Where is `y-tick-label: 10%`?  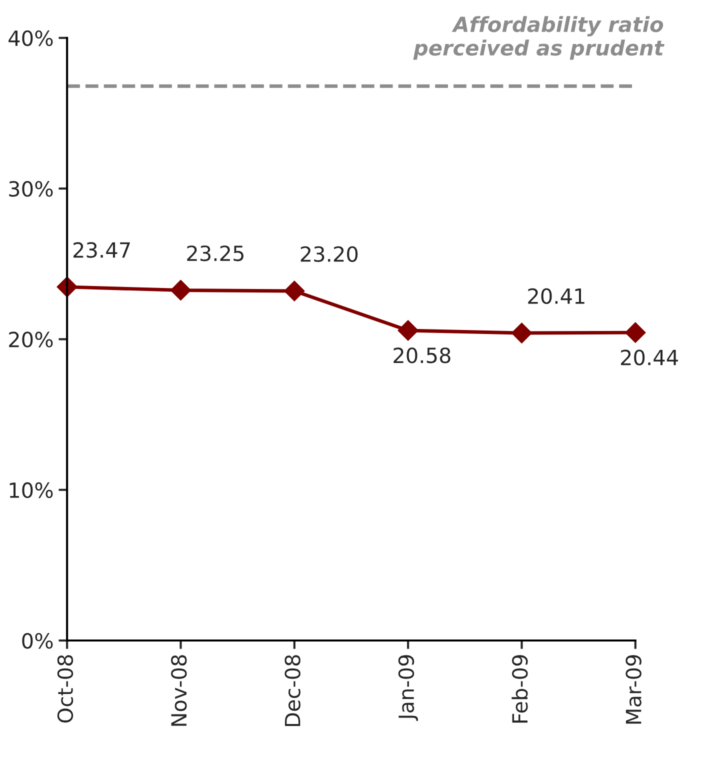
y-tick-label: 10% is located at coordinates (31, 490).